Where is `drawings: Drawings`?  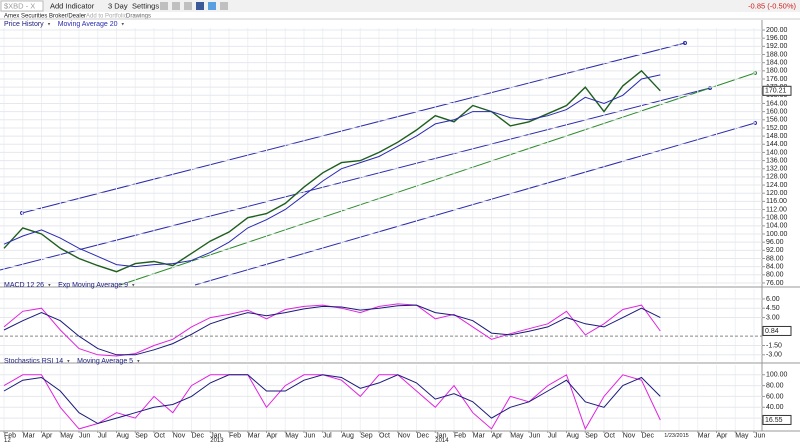
drawings: Drawings is located at coordinates (138, 17).